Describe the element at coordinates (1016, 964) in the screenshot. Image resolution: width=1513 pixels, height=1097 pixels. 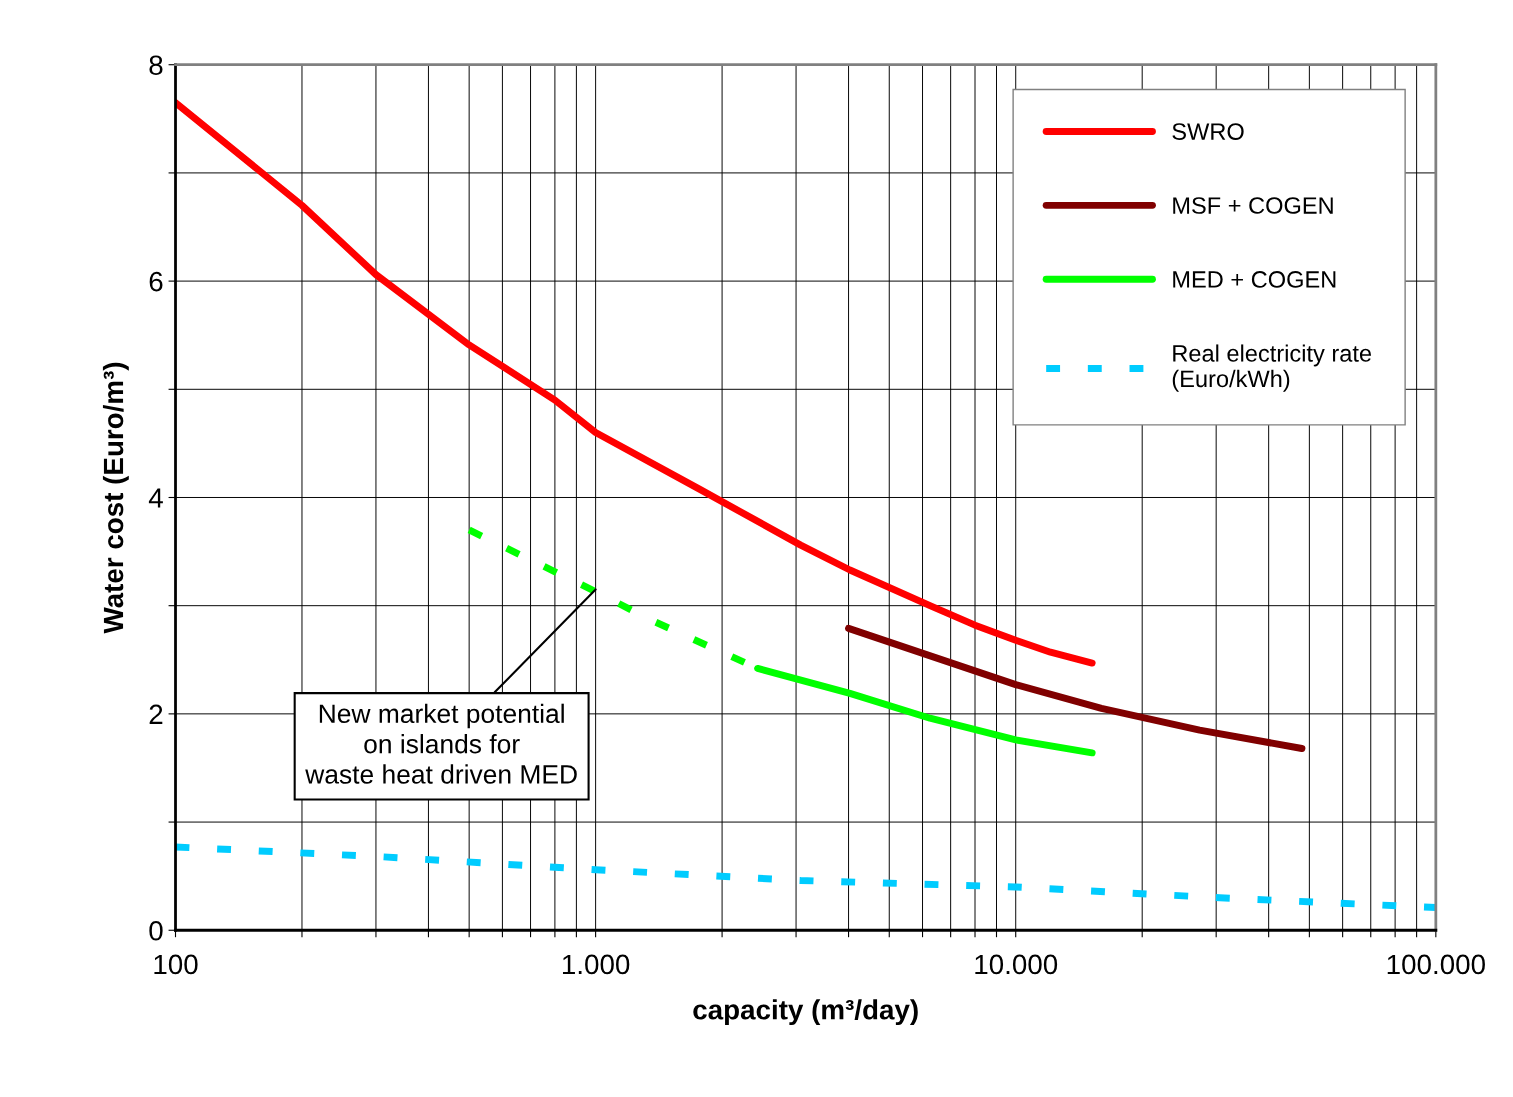
I see `x-tick-label: 10.000` at that location.